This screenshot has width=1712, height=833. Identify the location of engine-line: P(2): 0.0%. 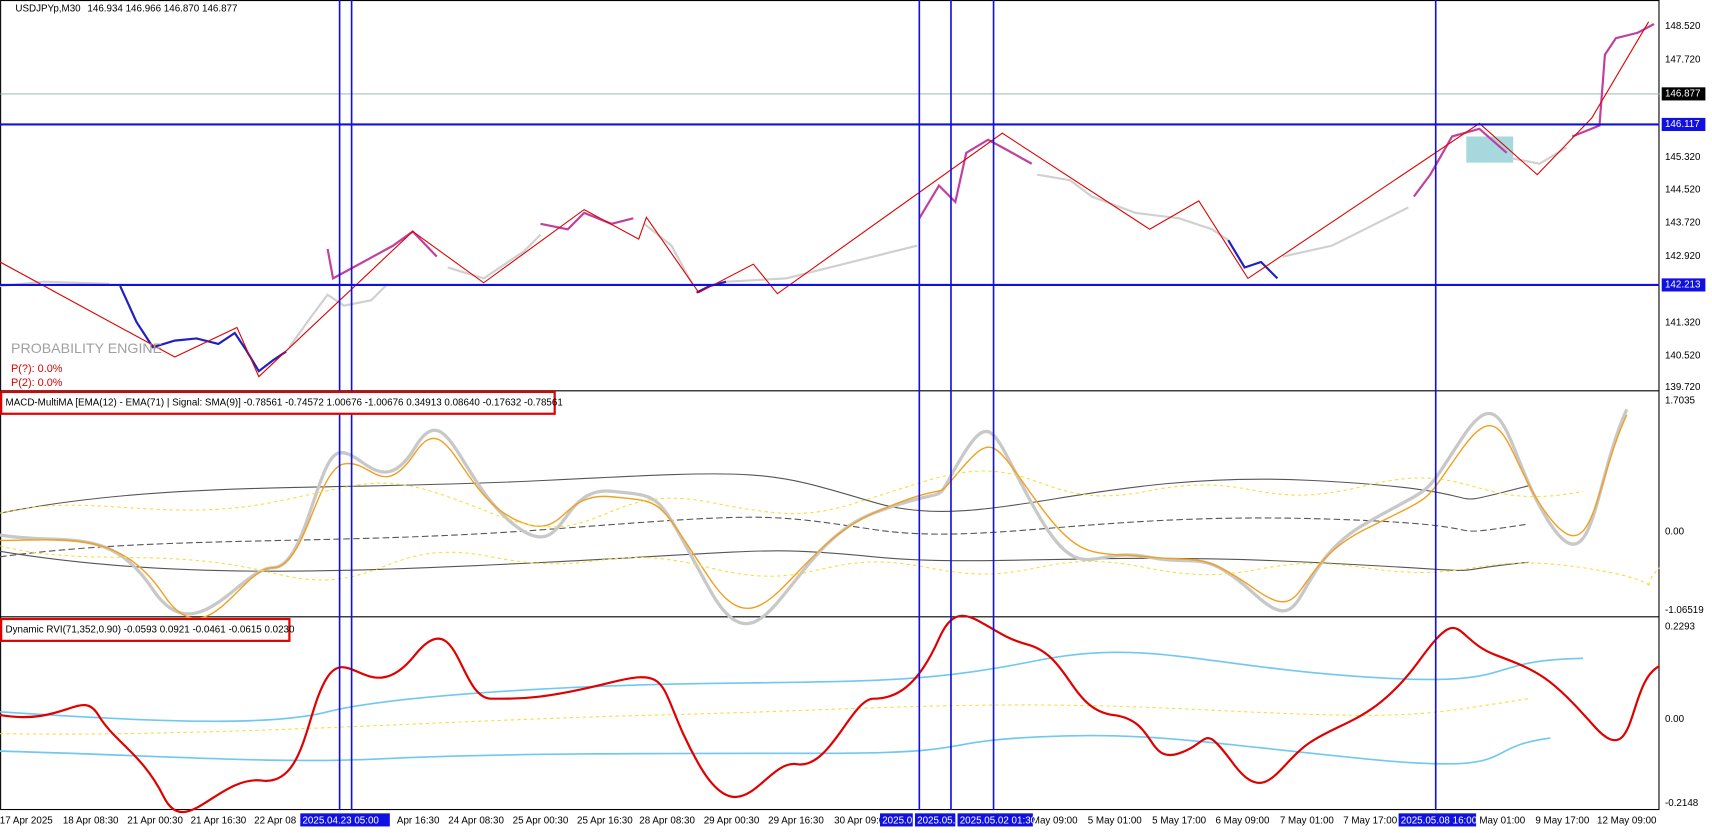
(37, 383).